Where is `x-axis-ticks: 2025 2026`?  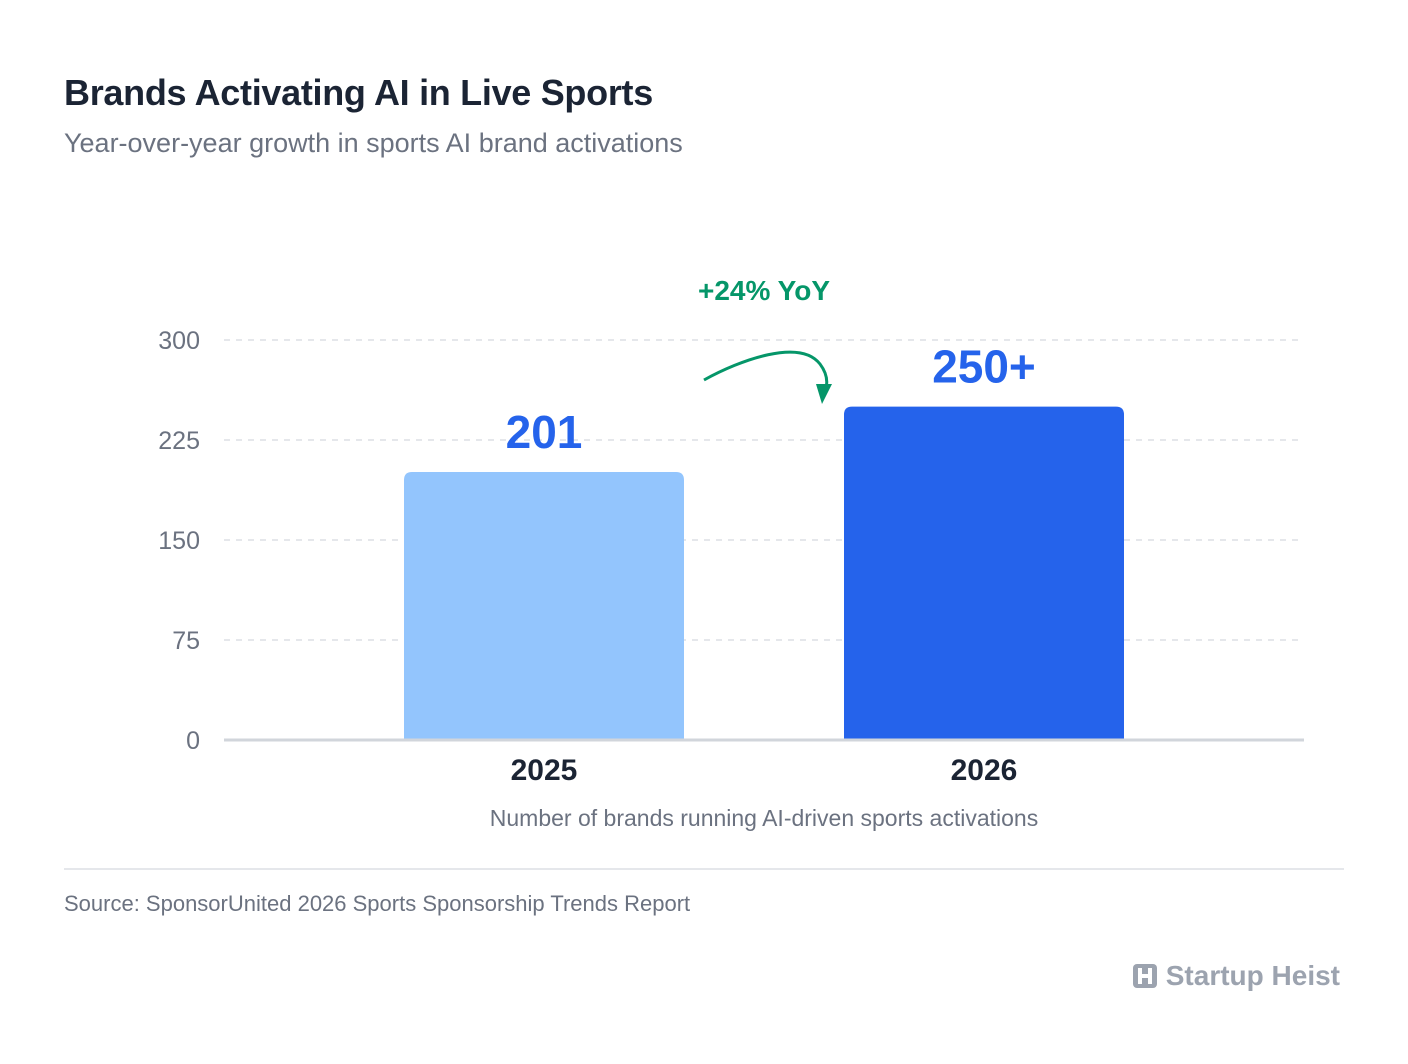 x-axis-ticks: 2025 2026 is located at coordinates (764, 770).